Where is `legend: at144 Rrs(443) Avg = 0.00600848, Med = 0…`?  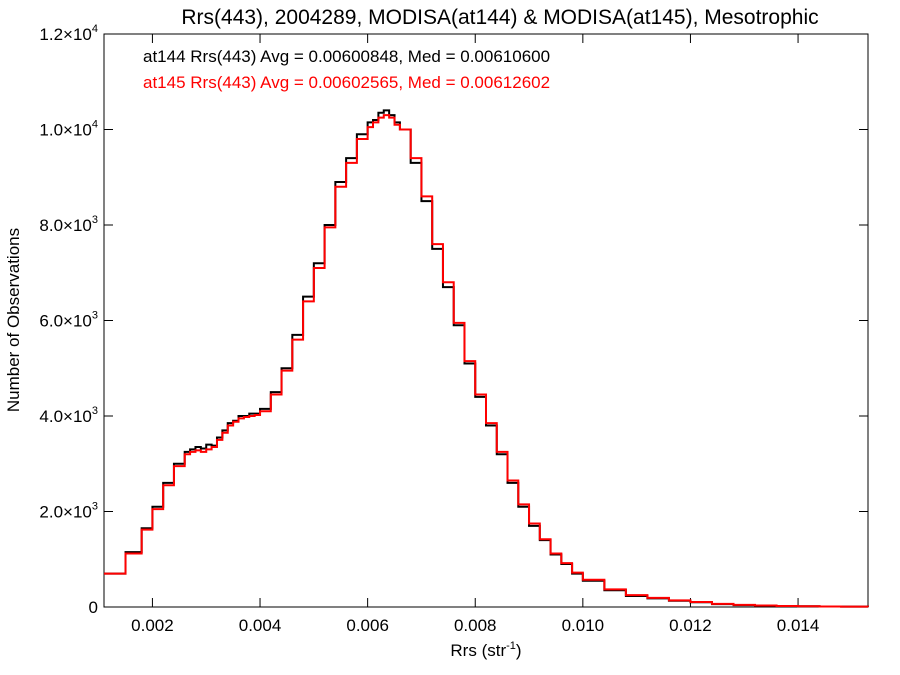 legend: at144 Rrs(443) Avg = 0.00600848, Med = 0… is located at coordinates (346, 69).